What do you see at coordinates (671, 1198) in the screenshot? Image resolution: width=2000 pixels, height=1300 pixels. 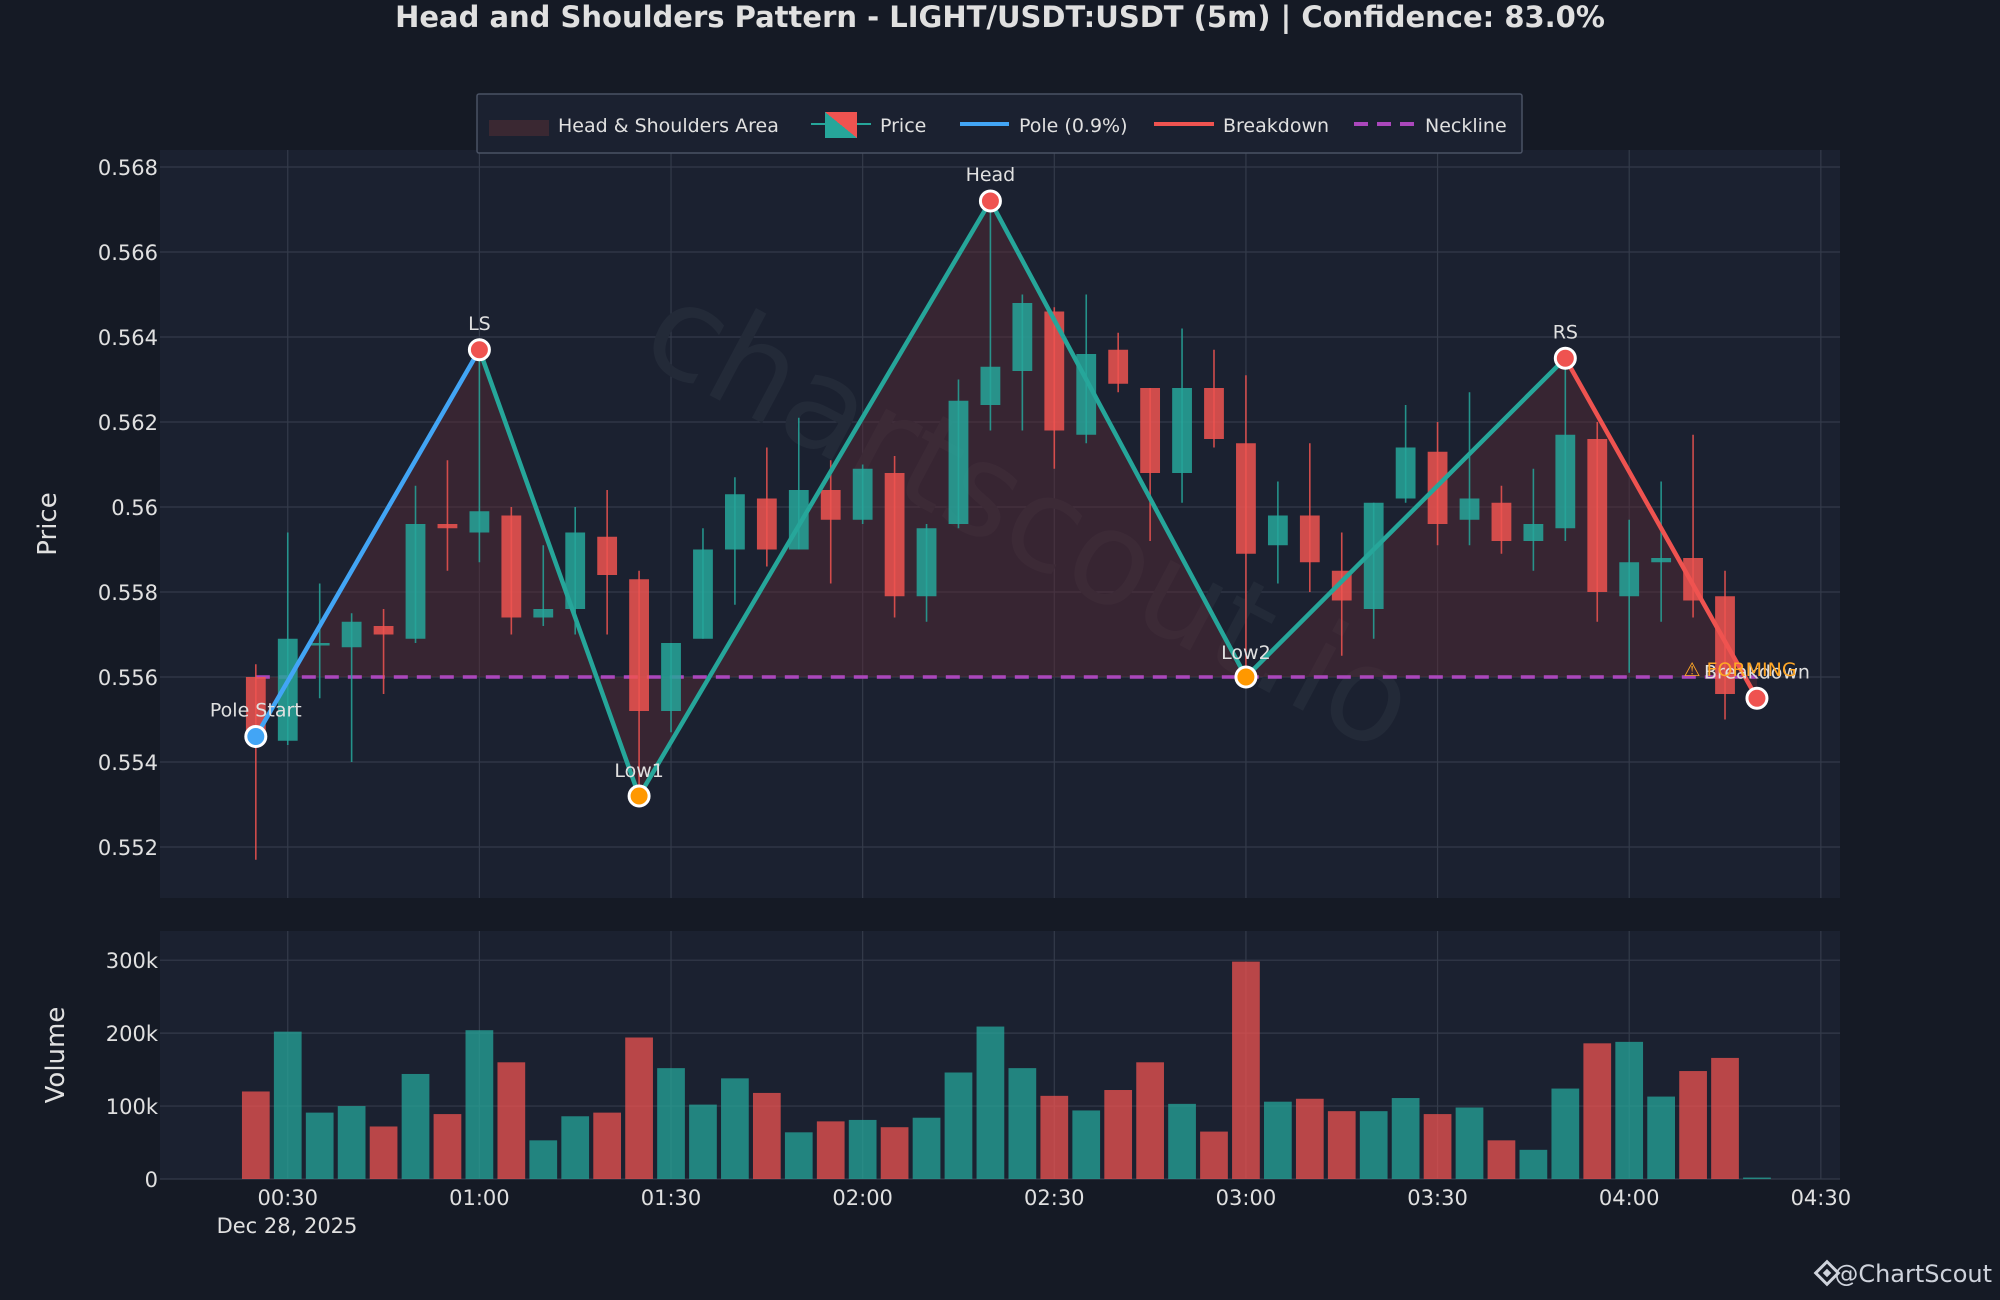 I see `x-tick-label: 01:30` at bounding box center [671, 1198].